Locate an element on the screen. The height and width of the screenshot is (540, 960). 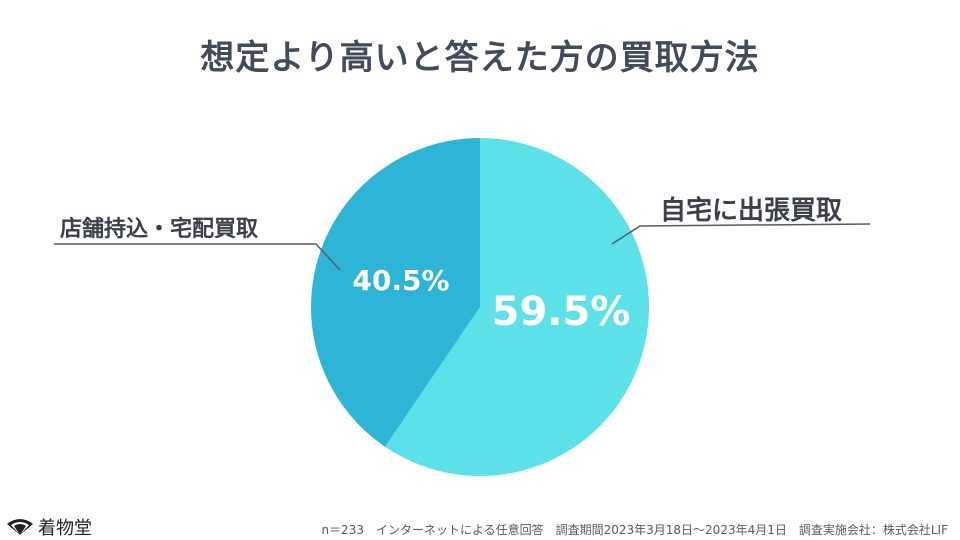
callout-line-home-pickup is located at coordinates (741, 234).